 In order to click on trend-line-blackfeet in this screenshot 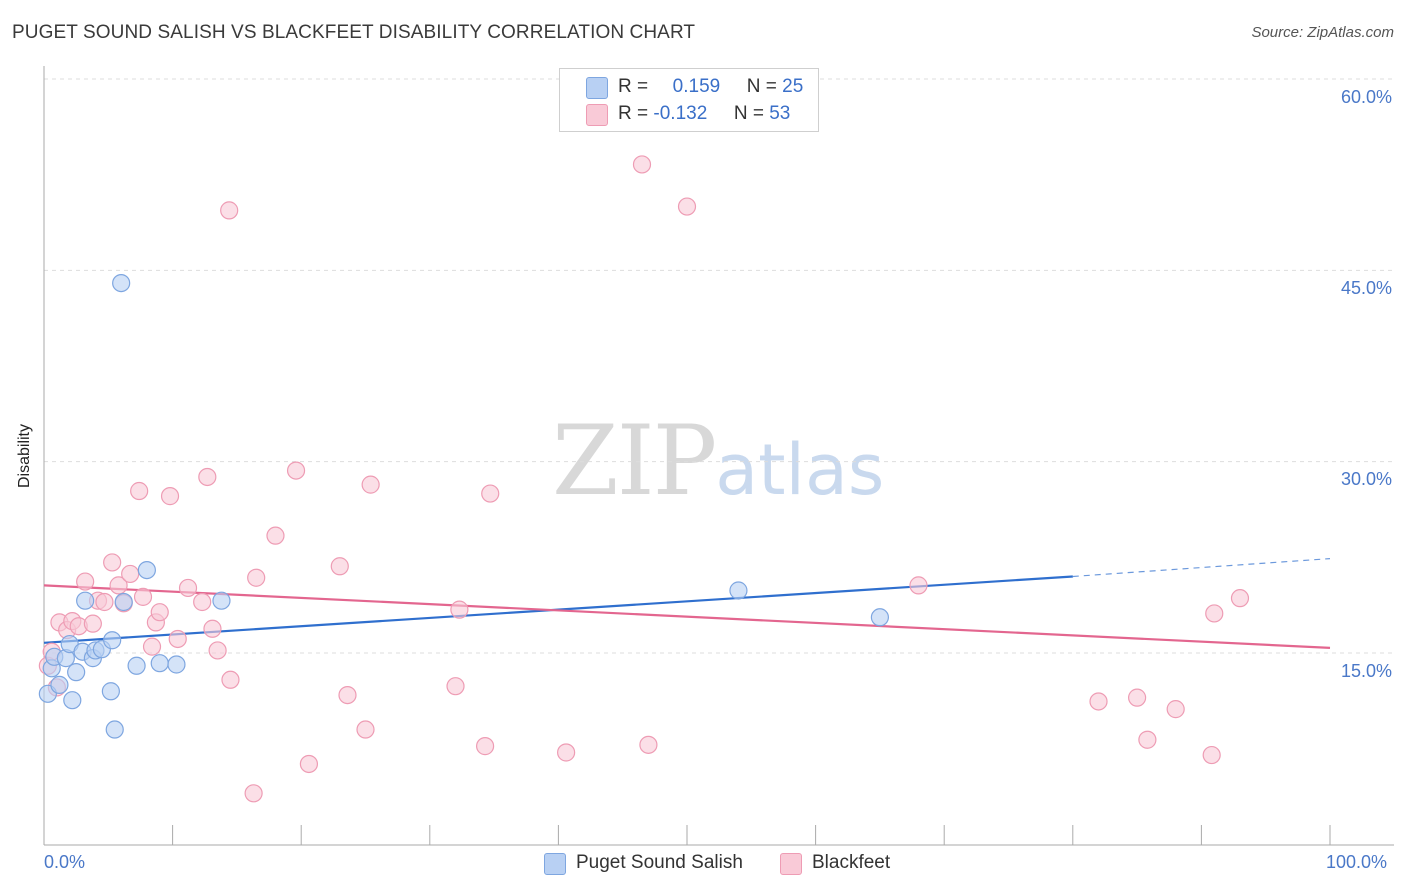, I will do `click(687, 616)`.